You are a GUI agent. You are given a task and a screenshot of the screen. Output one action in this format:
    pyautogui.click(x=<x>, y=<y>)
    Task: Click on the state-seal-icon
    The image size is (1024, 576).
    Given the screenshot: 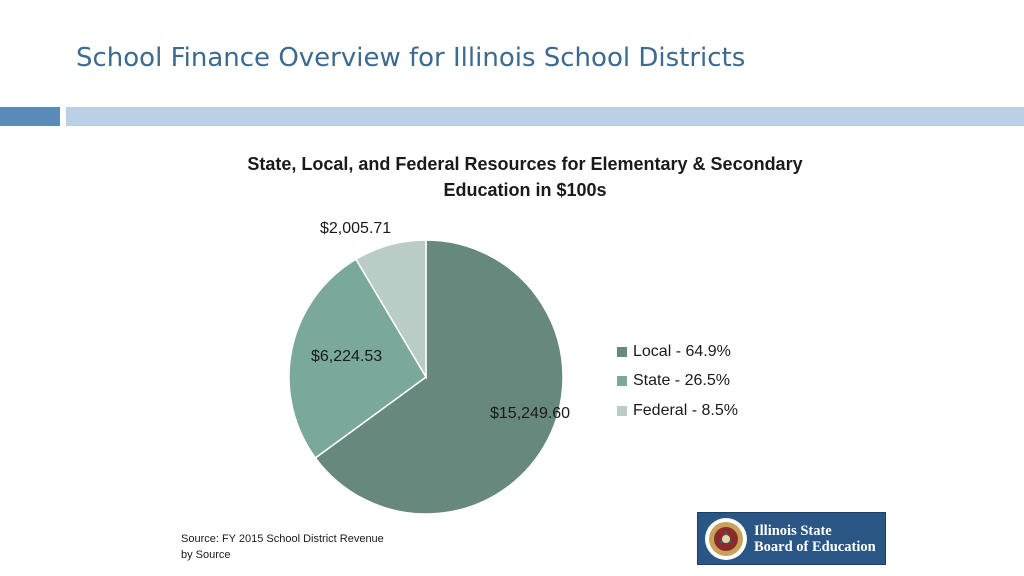 What is the action you would take?
    pyautogui.click(x=726, y=538)
    